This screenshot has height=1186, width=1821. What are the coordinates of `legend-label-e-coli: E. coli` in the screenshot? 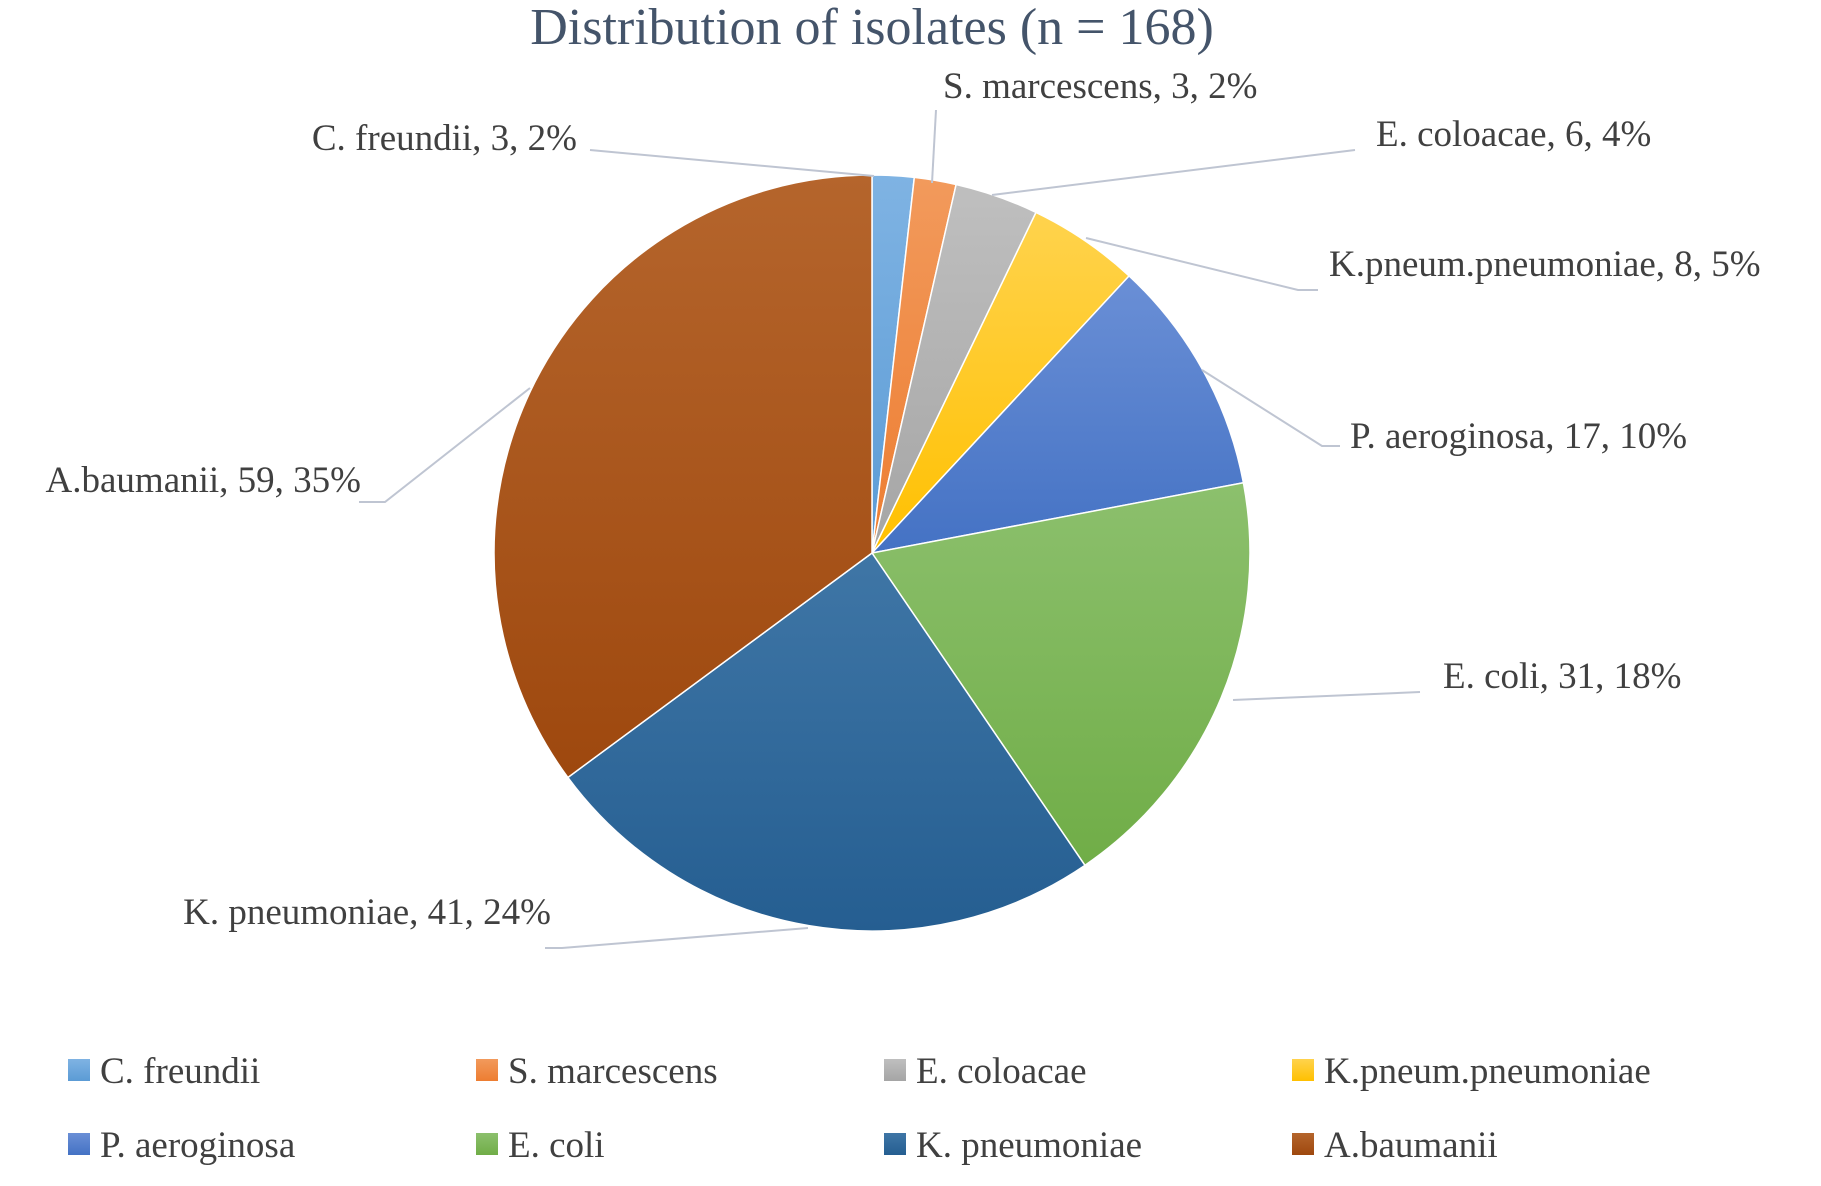 It's located at (556, 1145).